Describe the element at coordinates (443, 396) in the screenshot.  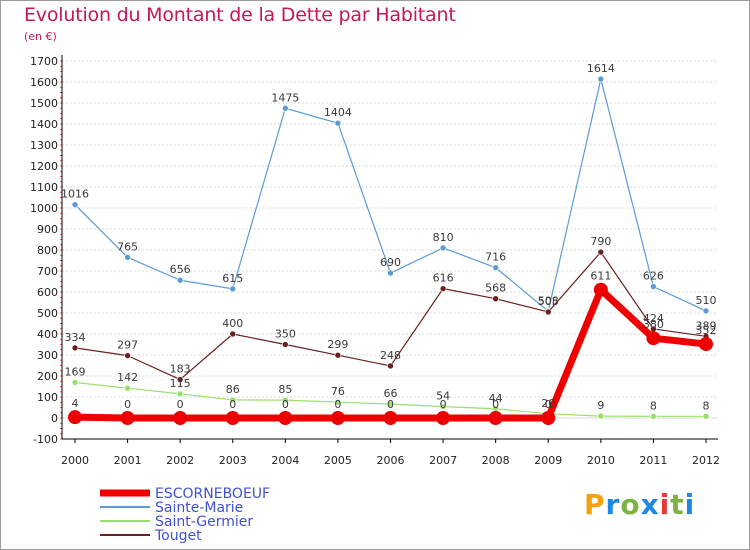
I see `data-label-saint_germier: 54` at that location.